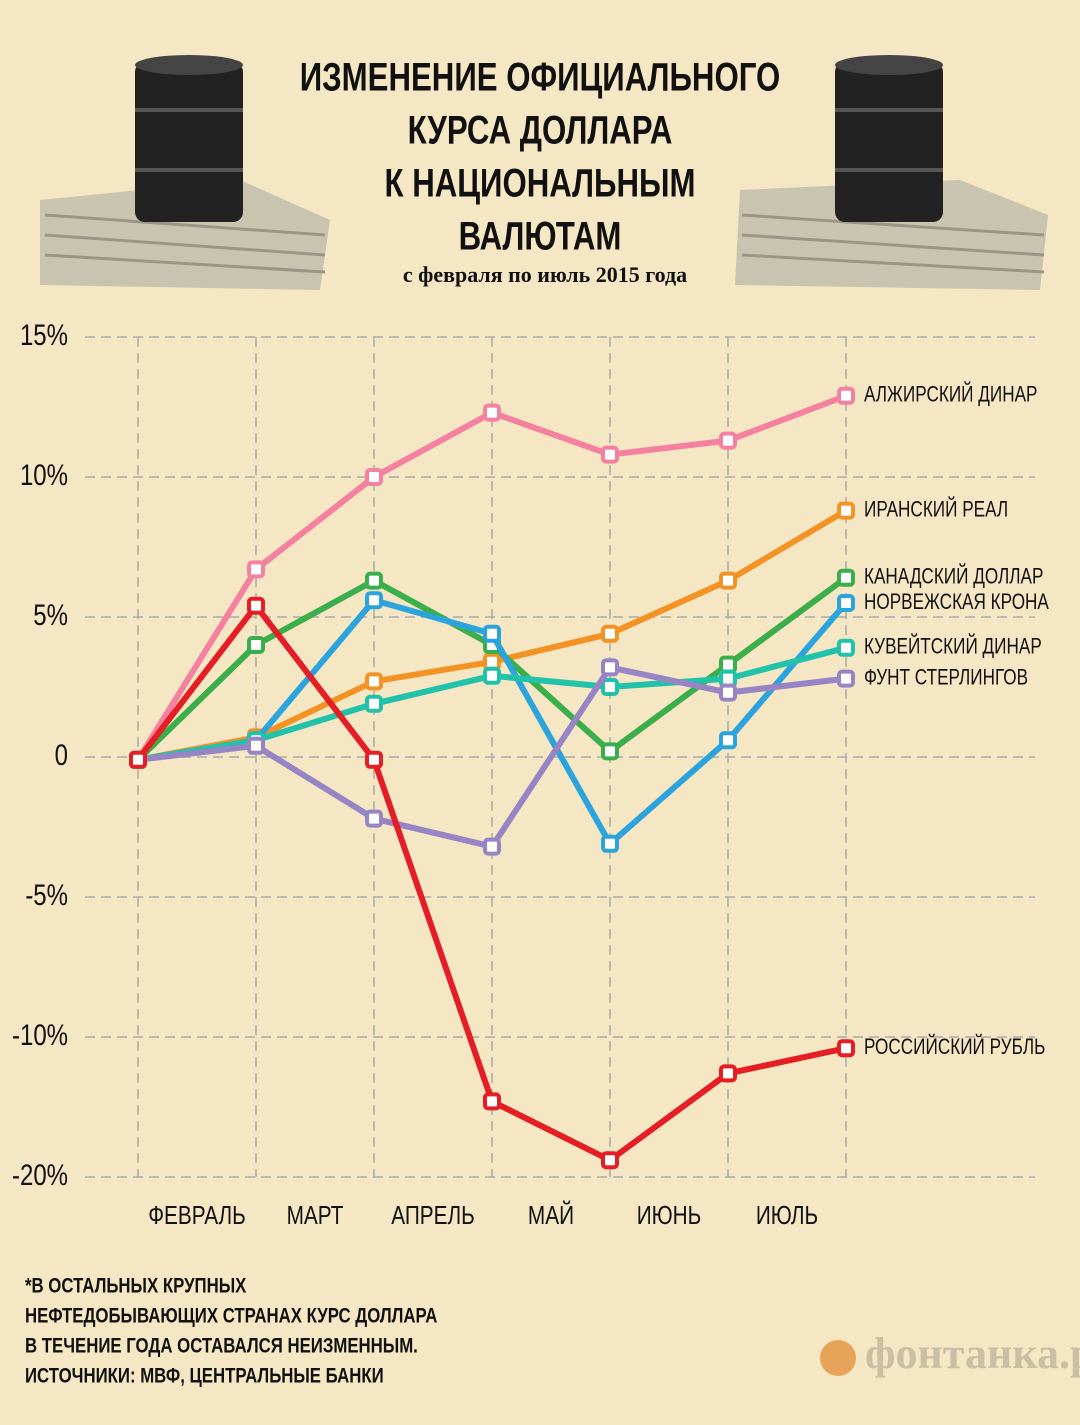  Describe the element at coordinates (957, 602) in the screenshot. I see `legend-label: НОРВЕЖСКАЯ КРОНА` at that location.